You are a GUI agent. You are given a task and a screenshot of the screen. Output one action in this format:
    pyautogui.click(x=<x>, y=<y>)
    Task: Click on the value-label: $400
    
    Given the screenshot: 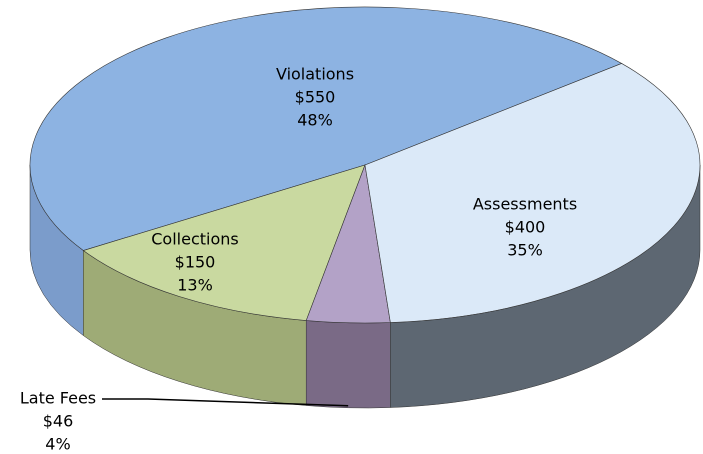 What is the action you would take?
    pyautogui.click(x=525, y=227)
    